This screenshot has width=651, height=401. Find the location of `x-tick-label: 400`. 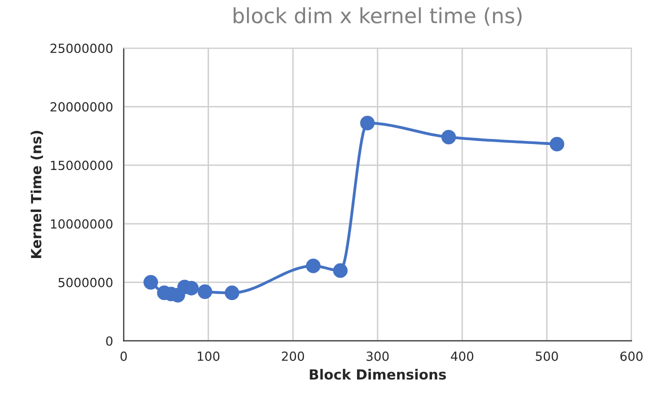

x-tick-label: 400 is located at coordinates (462, 356).